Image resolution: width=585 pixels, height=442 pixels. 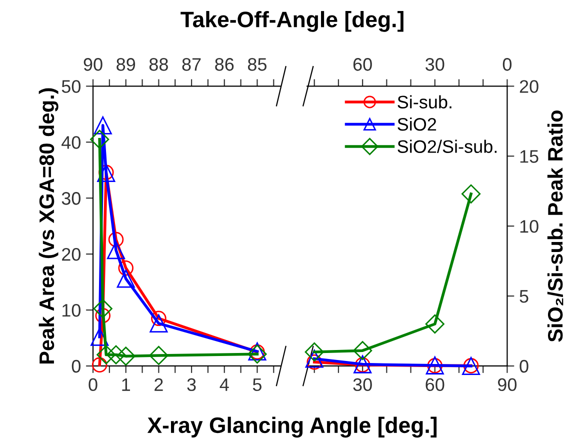 I want to click on y-tick-label: 10, so click(x=71, y=310).